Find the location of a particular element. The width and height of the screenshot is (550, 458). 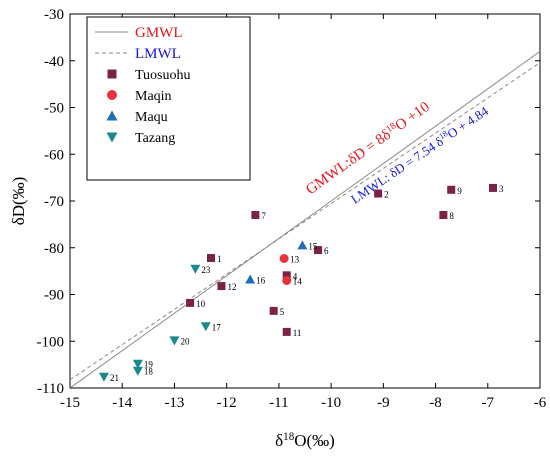

data-label: 4 is located at coordinates (295, 276).